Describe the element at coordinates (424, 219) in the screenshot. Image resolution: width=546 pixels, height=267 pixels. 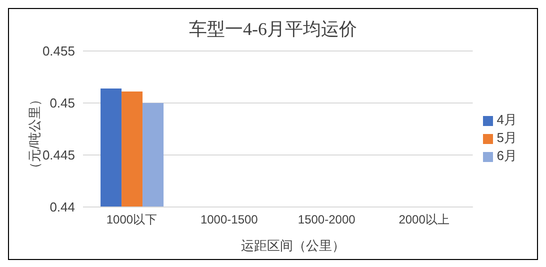
I see `x-tick-label: 2000以上` at that location.